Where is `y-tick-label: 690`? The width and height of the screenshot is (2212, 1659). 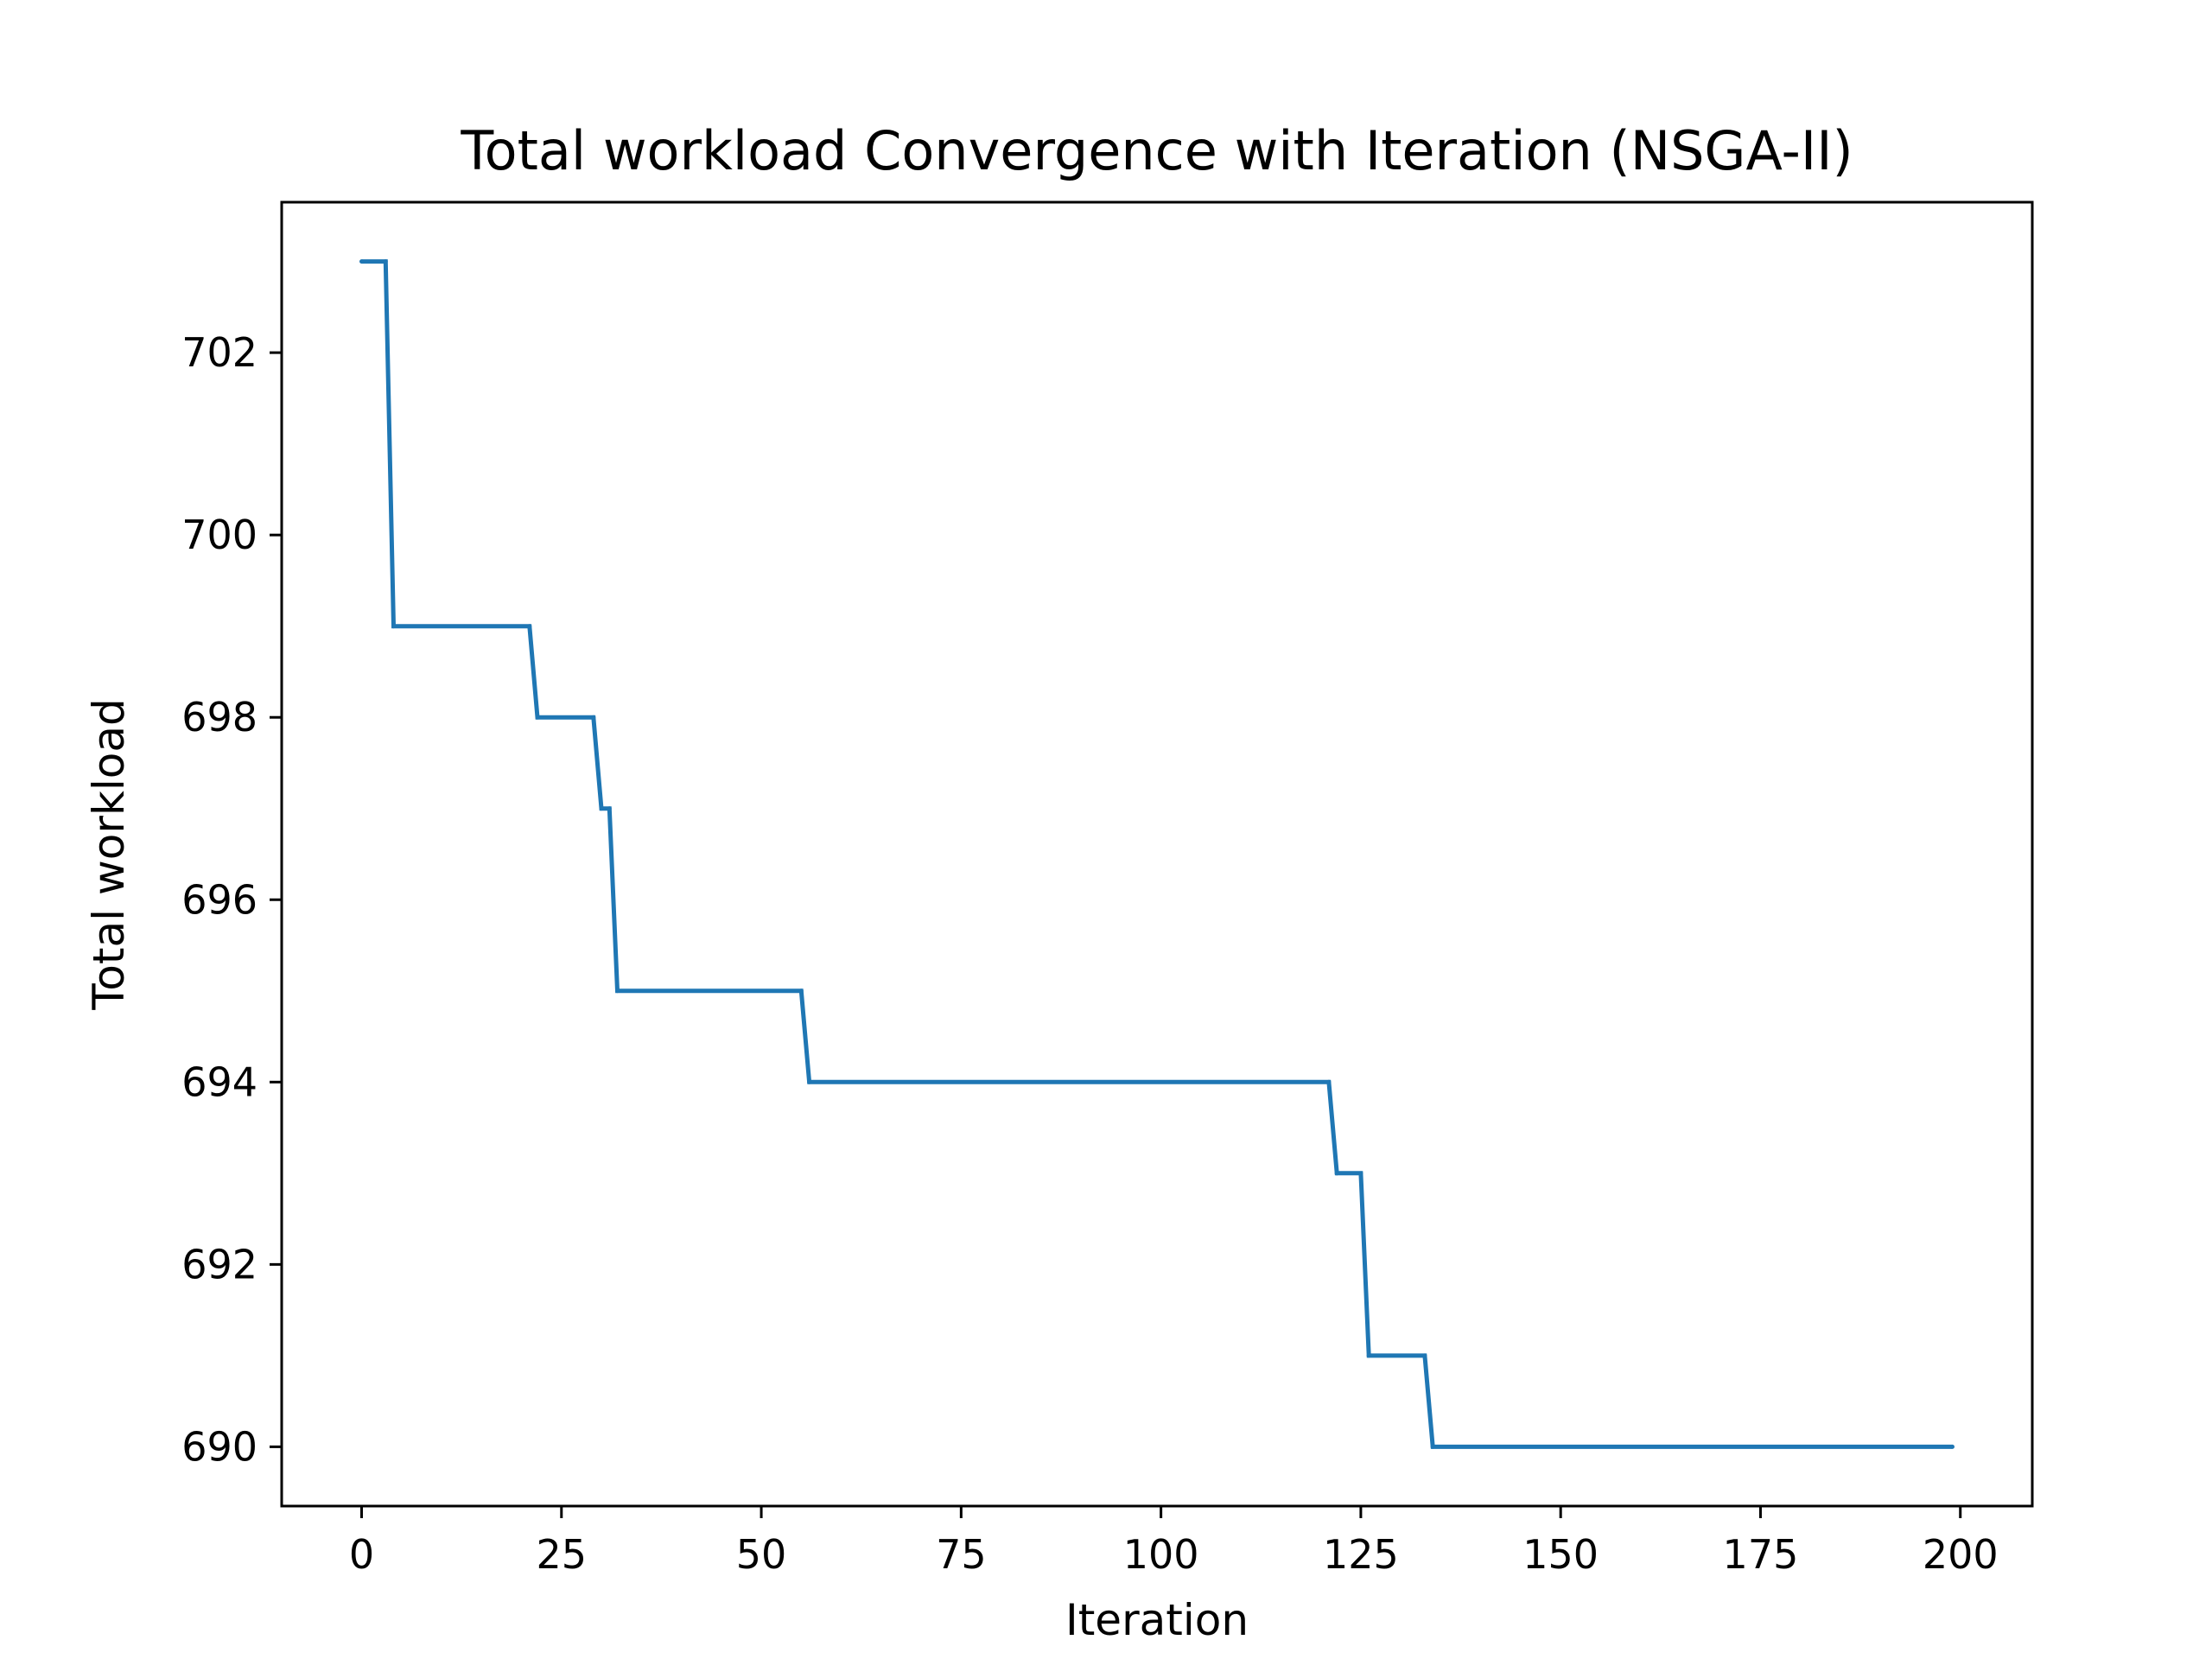
y-tick-label: 690 is located at coordinates (219, 1446).